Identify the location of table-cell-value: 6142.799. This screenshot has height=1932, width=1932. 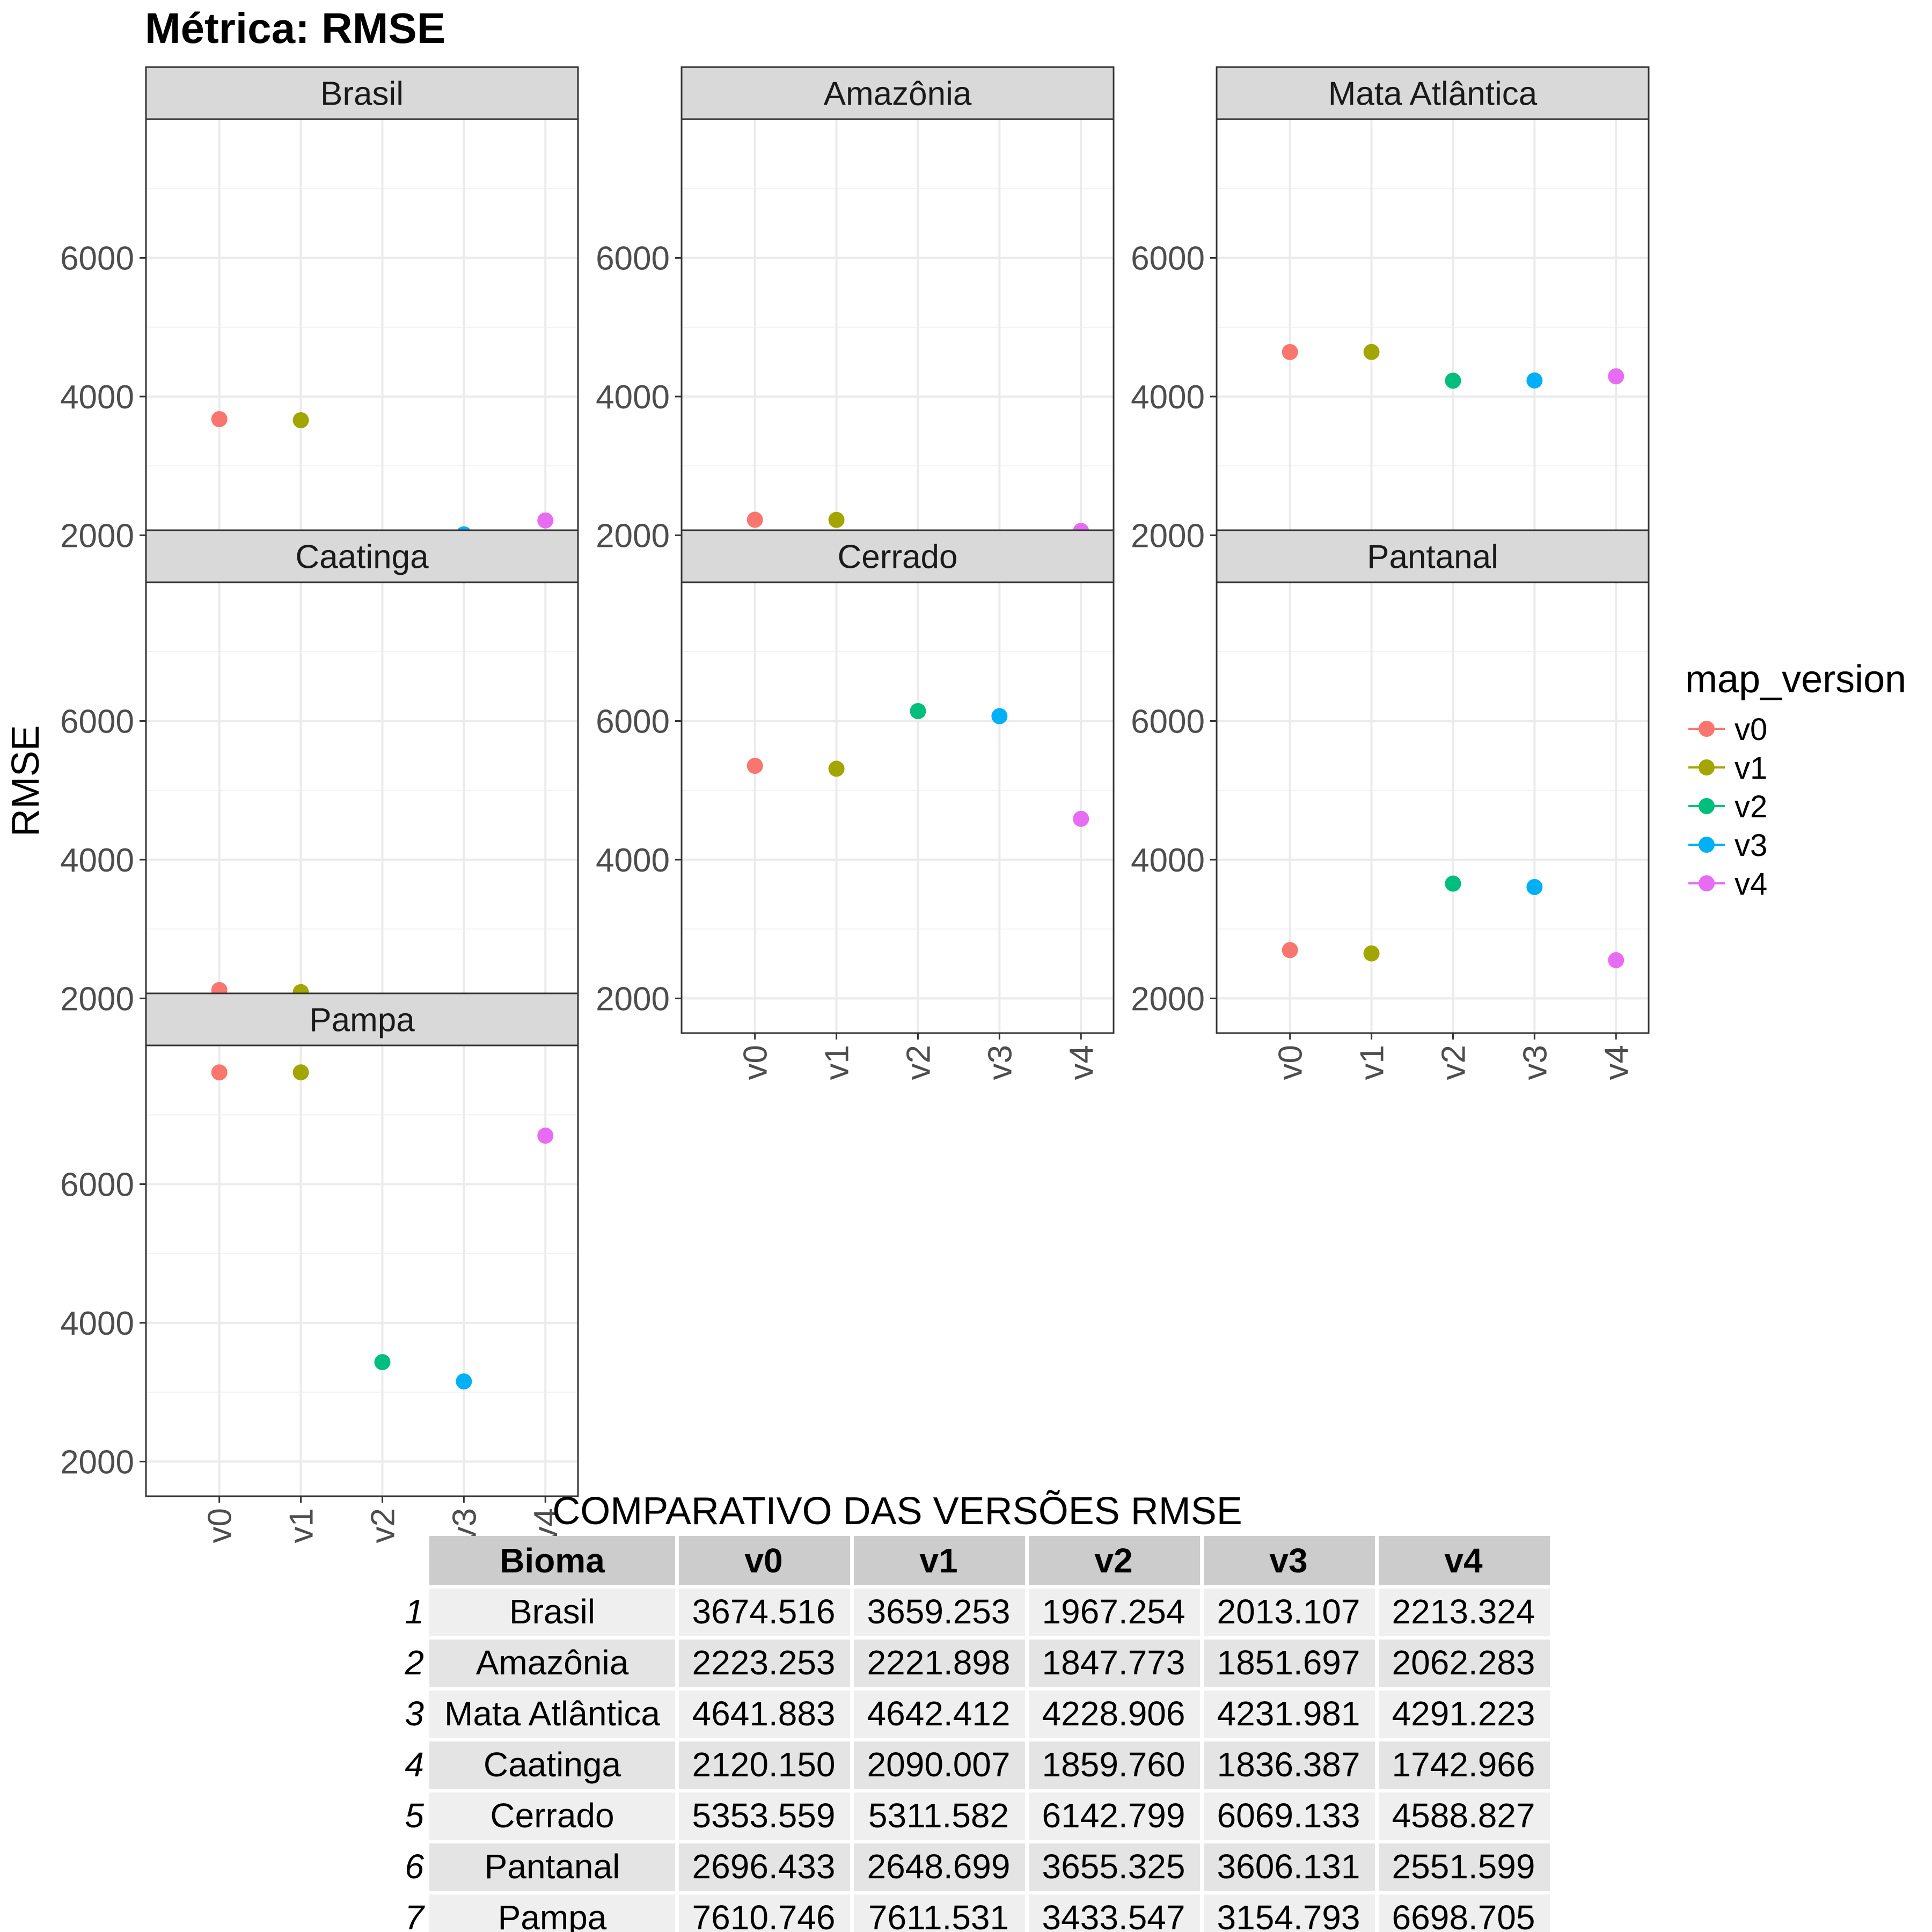
(1113, 1815).